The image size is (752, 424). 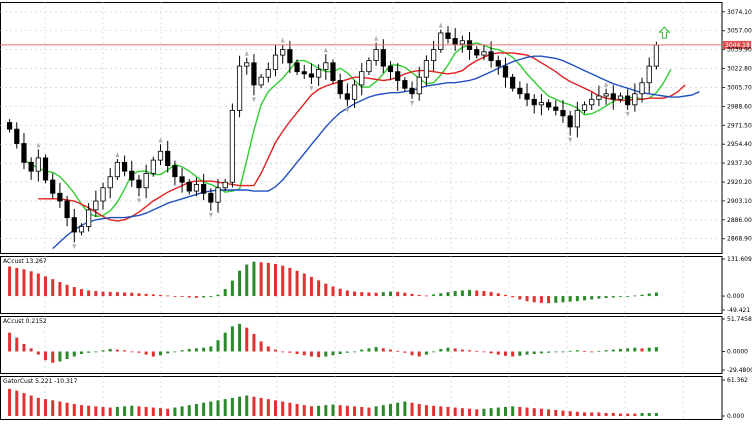 What do you see at coordinates (664, 32) in the screenshot?
I see `buy-arrow-icon` at bounding box center [664, 32].